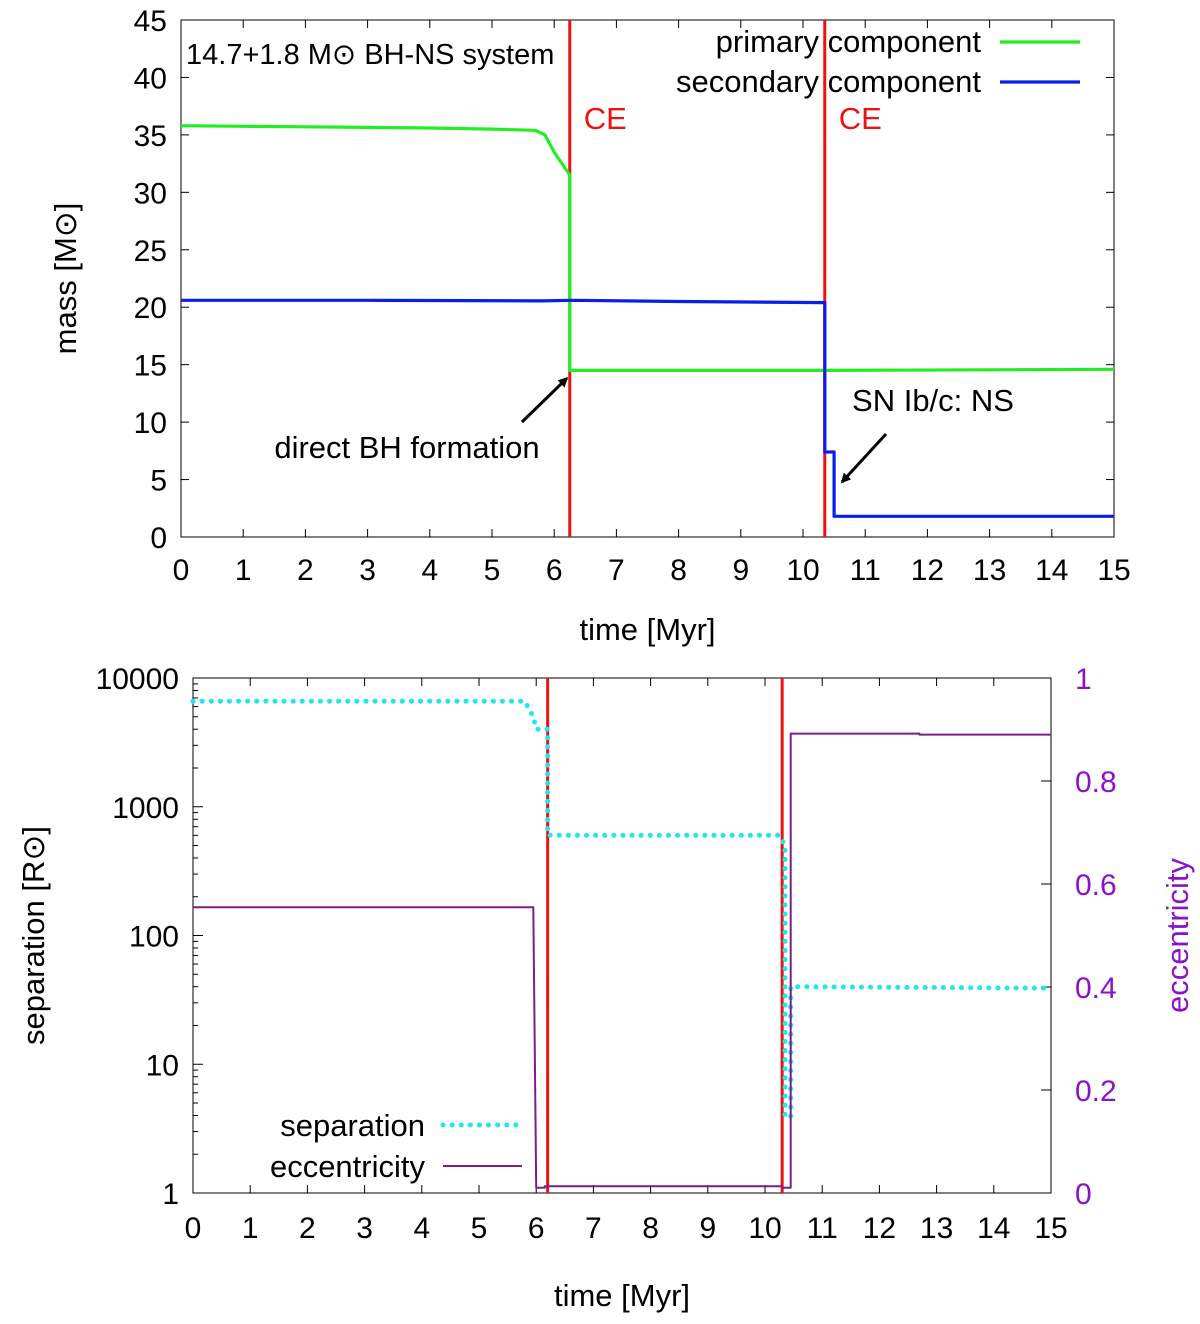 The image size is (1200, 1324). Describe the element at coordinates (1177, 935) in the screenshot. I see `y2-axis-label: eccentricity` at that location.